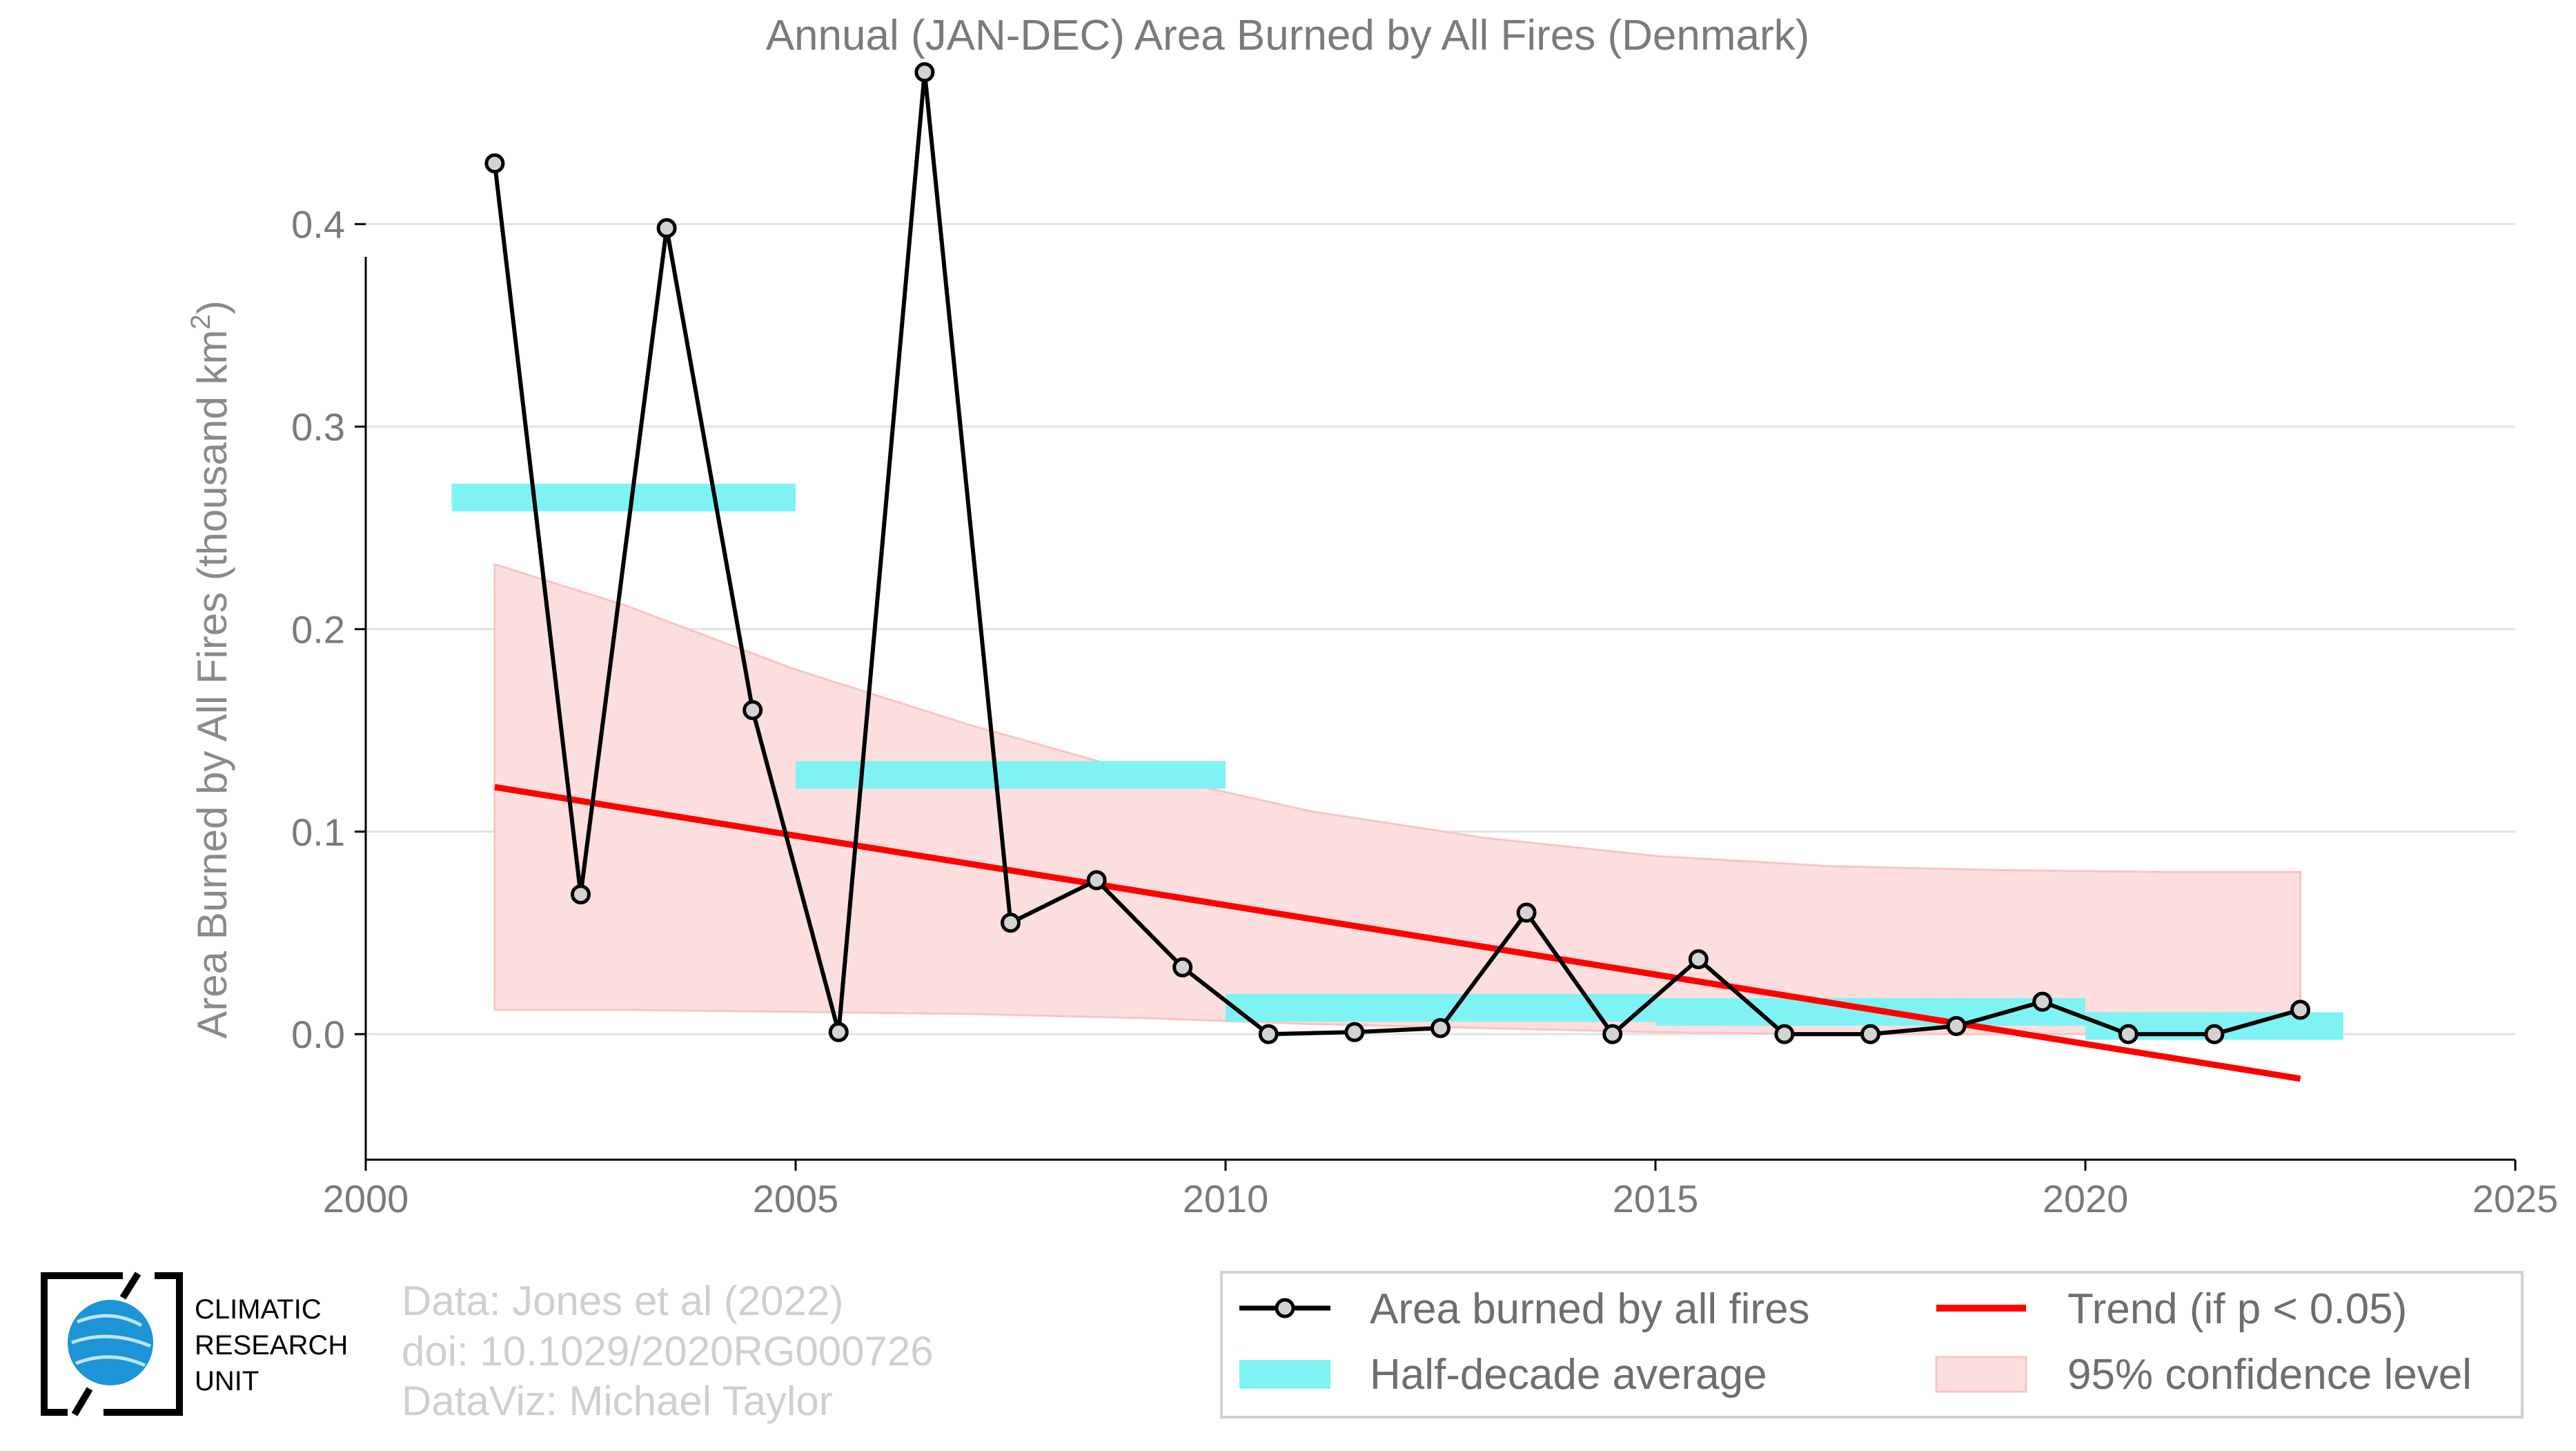  What do you see at coordinates (2269, 1375) in the screenshot?
I see `legend-label-confidence: 95% confidence level` at bounding box center [2269, 1375].